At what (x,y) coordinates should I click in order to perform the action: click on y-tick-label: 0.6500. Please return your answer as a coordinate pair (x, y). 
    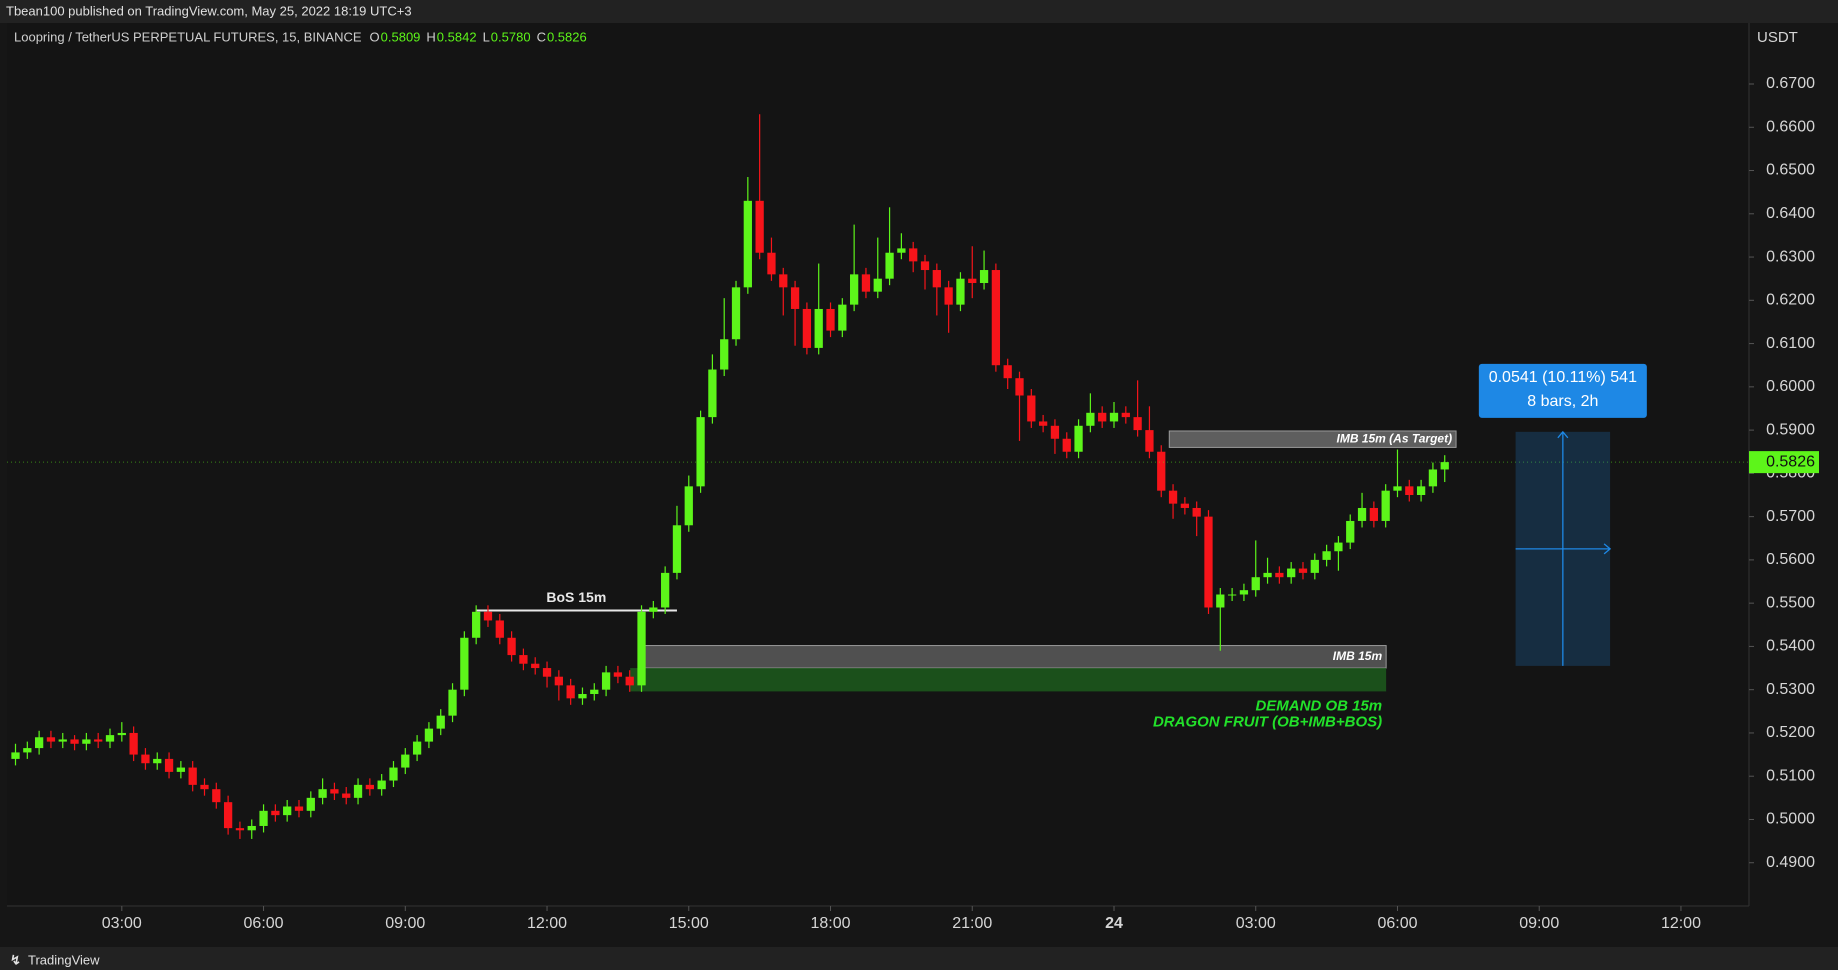
    Looking at the image, I should click on (1790, 170).